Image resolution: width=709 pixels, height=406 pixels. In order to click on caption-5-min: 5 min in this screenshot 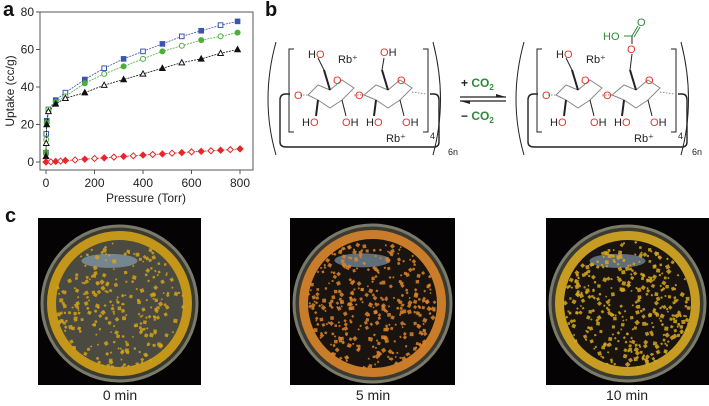, I will do `click(373, 395)`.